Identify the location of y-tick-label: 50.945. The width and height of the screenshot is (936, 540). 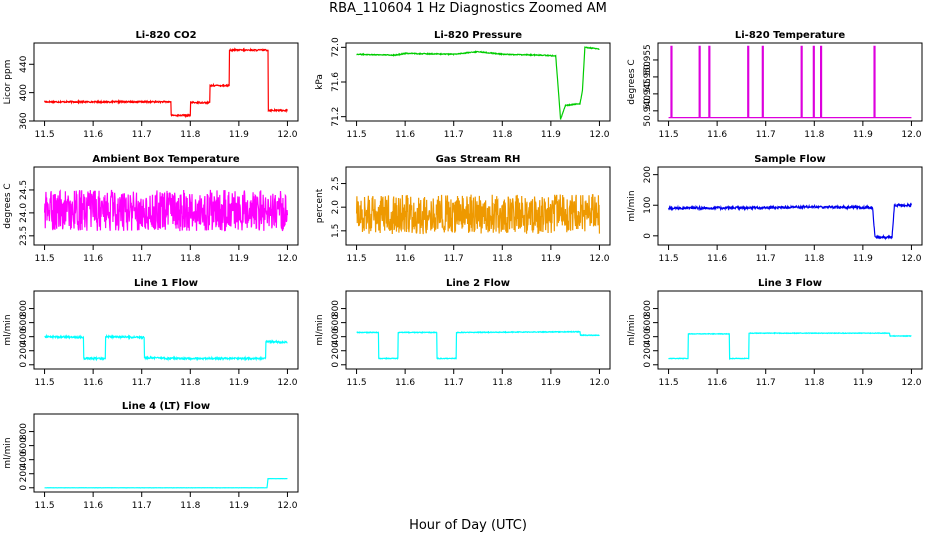
(648, 94).